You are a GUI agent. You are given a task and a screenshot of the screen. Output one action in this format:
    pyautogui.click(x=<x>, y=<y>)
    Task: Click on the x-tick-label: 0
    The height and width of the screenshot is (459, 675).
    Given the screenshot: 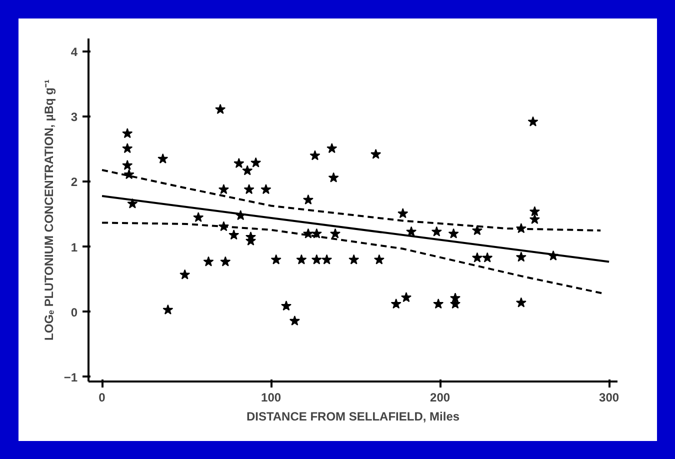 What is the action you would take?
    pyautogui.click(x=102, y=397)
    